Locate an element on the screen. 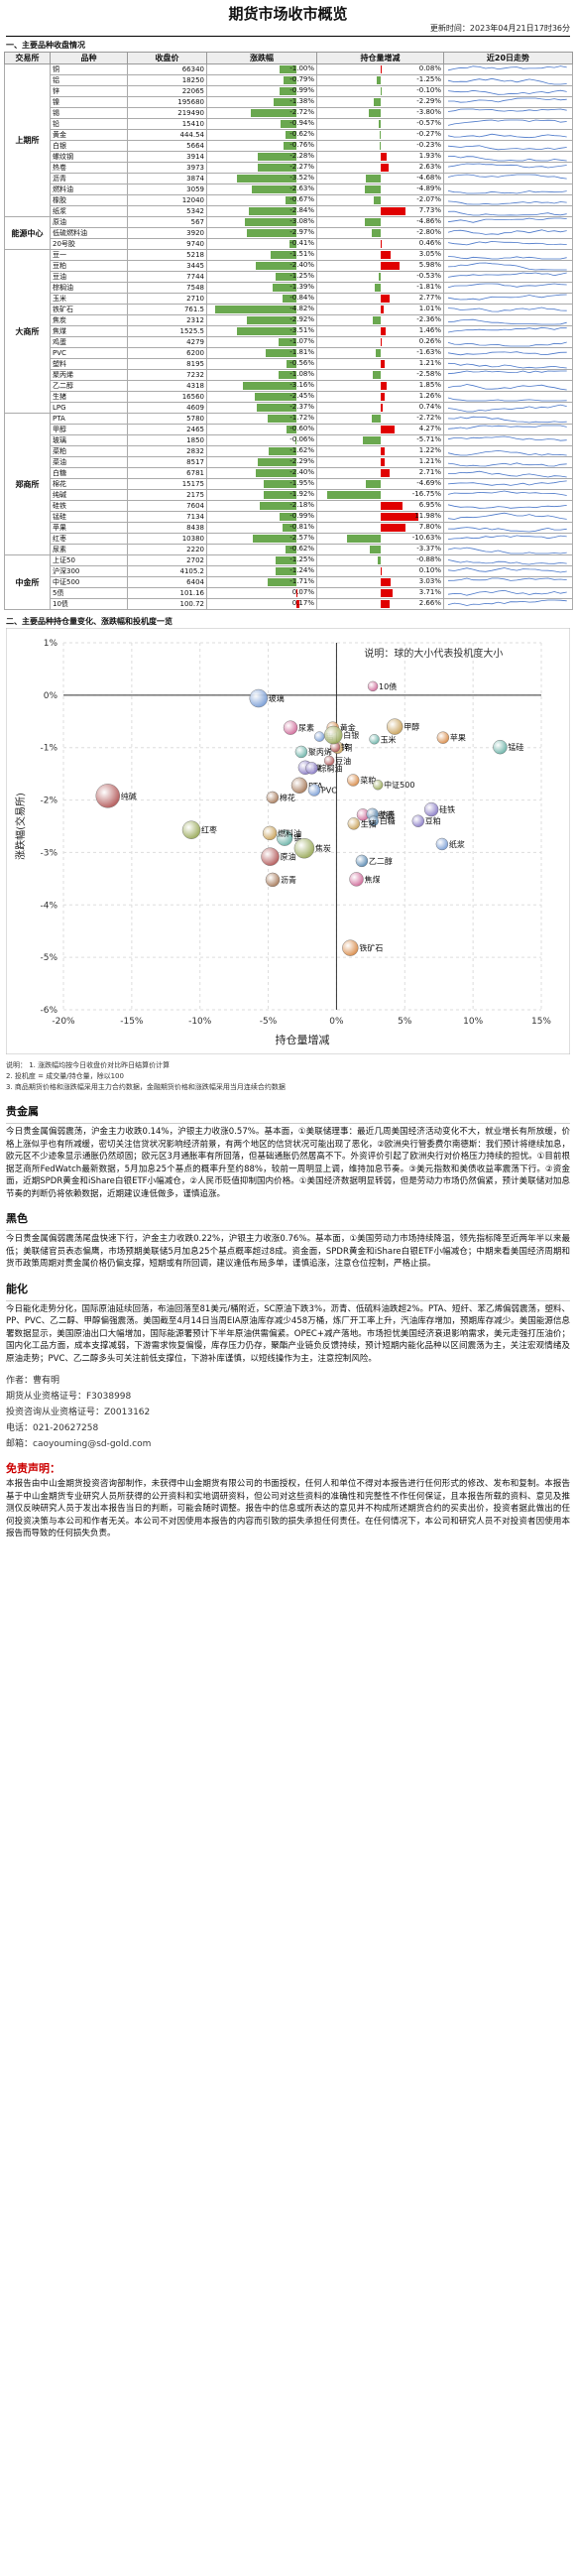  author-email: 邮箱：caoyouming@sd-gold.com is located at coordinates (79, 1444).